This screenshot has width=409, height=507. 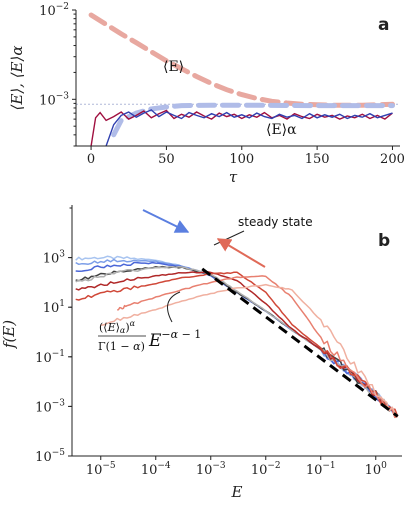 What do you see at coordinates (266, 469) in the screenshot?
I see `panel-b-xtick-label: 10⁻²` at bounding box center [266, 469].